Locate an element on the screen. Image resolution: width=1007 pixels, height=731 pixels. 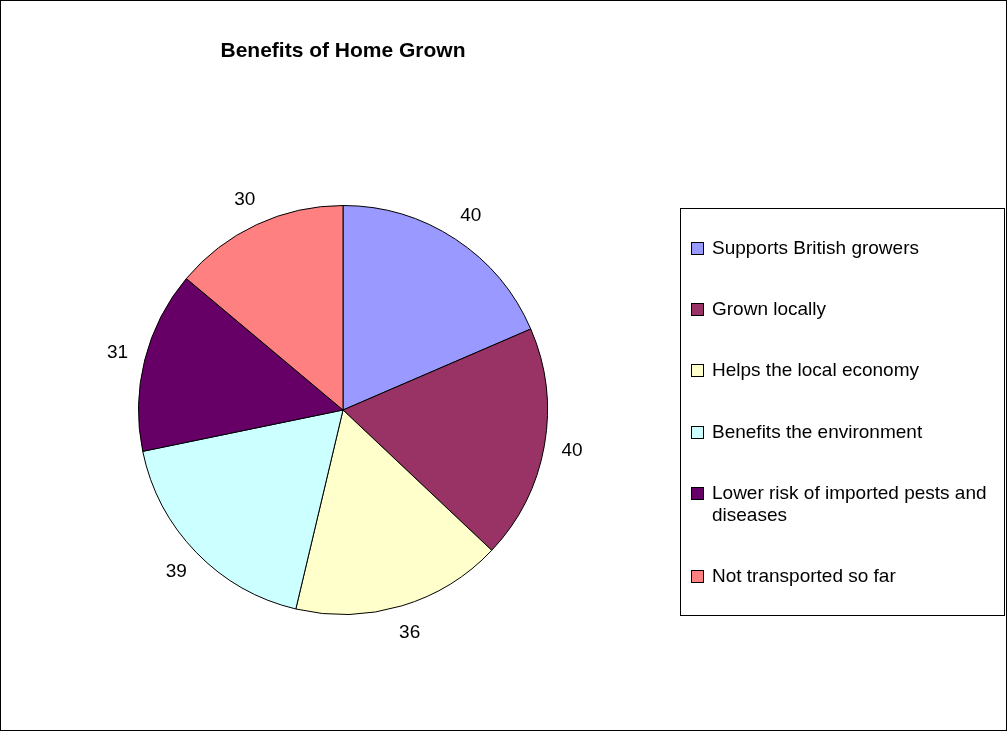
data-label: 36 is located at coordinates (410, 631).